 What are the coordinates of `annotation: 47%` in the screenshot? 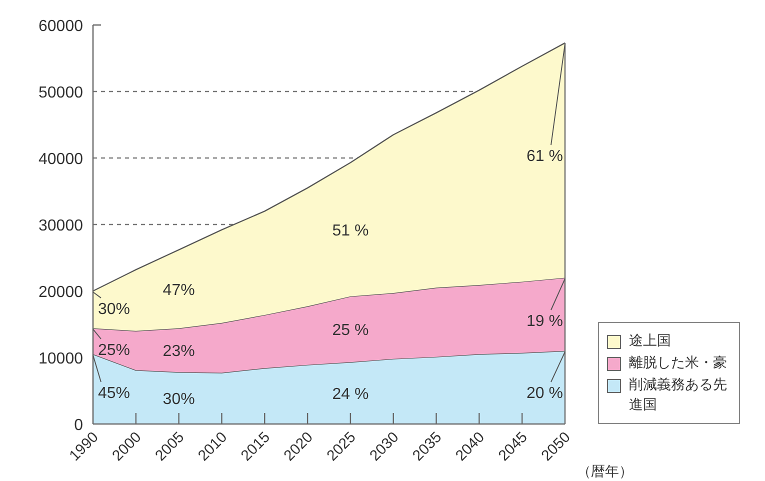 It's located at (178, 291).